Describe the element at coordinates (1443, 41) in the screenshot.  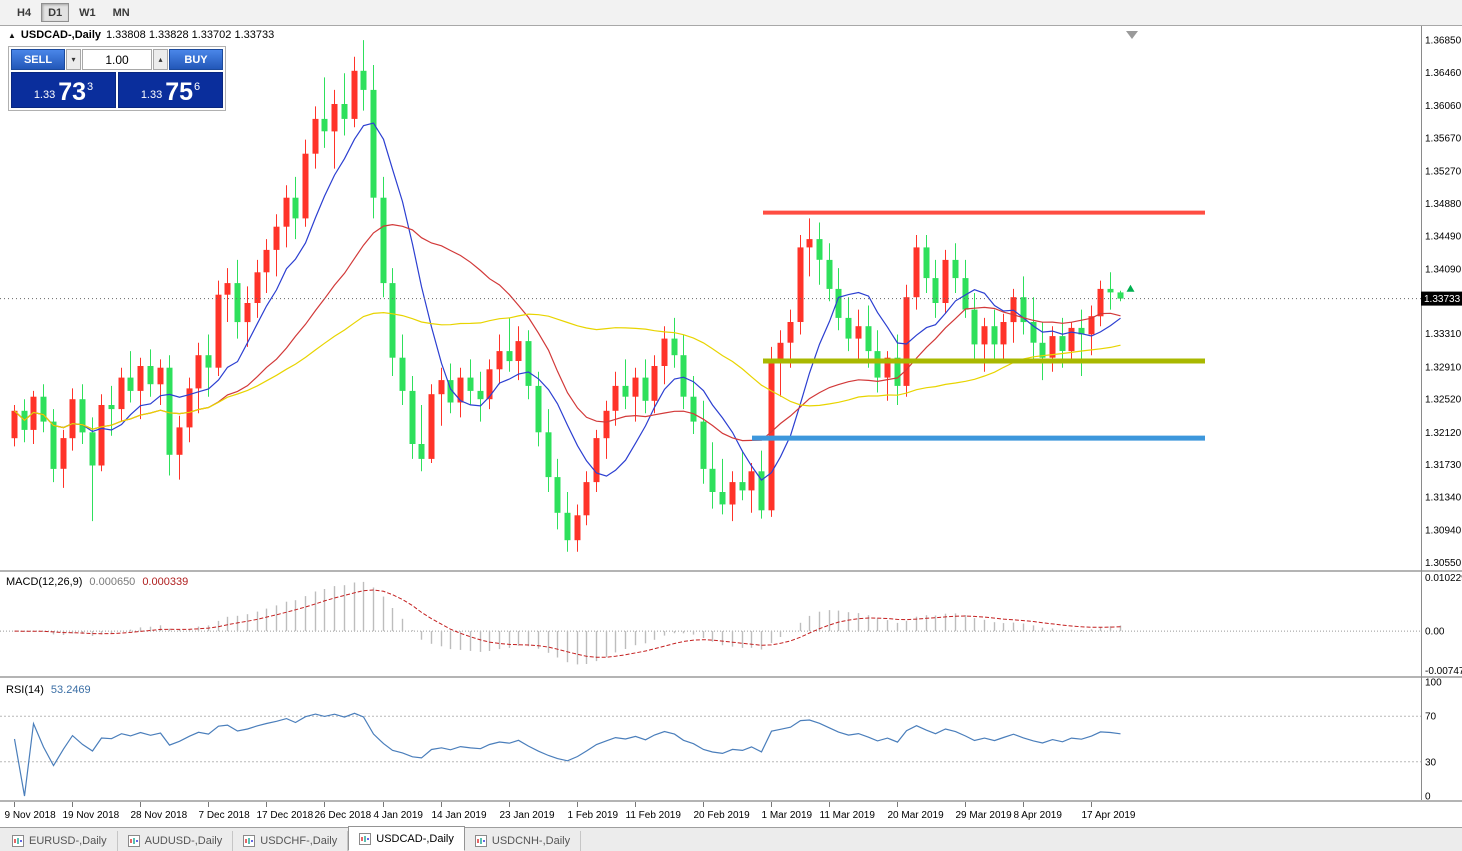
I see `svg-text: 1.36850` at that location.